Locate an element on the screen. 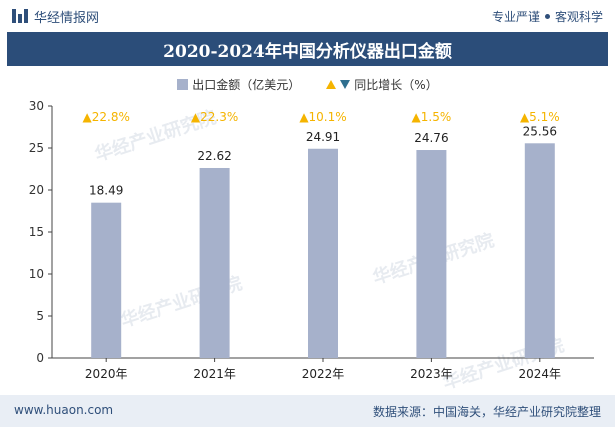  legend: 出口金额（亿美元） 同比增长（%） is located at coordinates (307, 84).